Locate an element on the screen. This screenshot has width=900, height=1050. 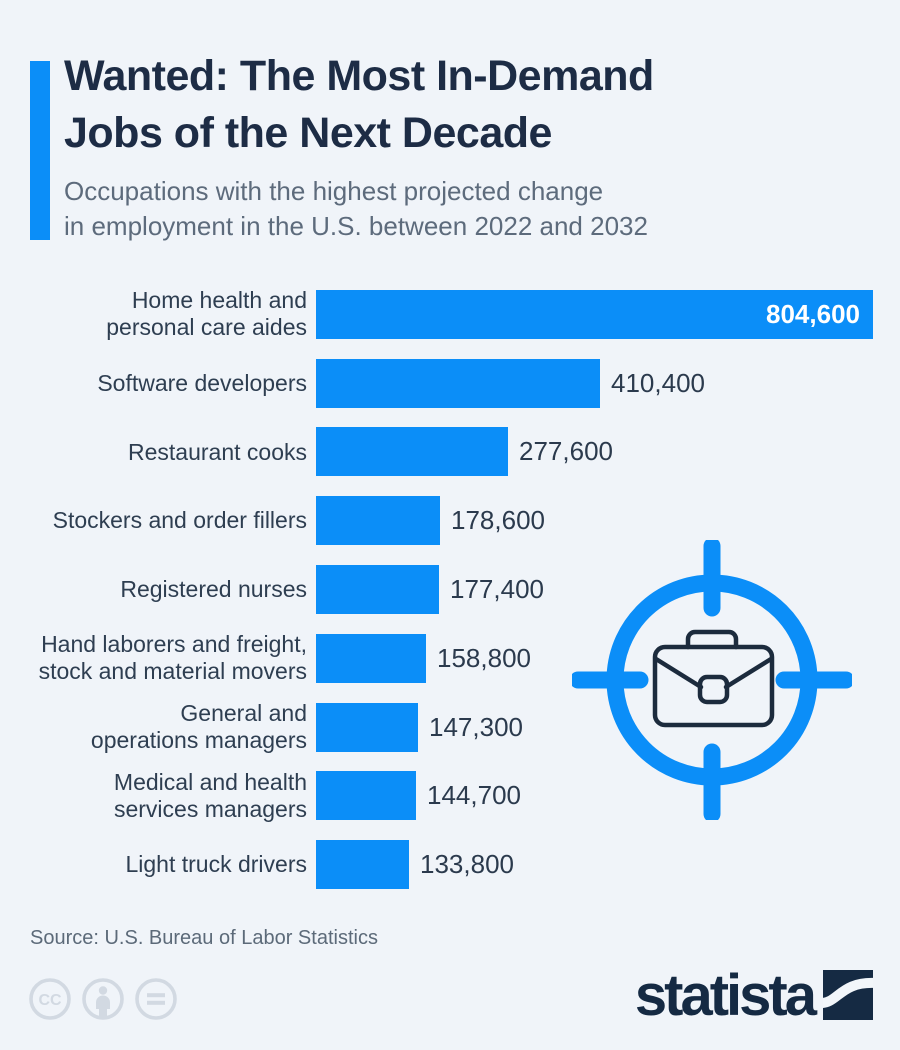
chart-row: Restaurant cooks 277,600 is located at coordinates (452, 452).